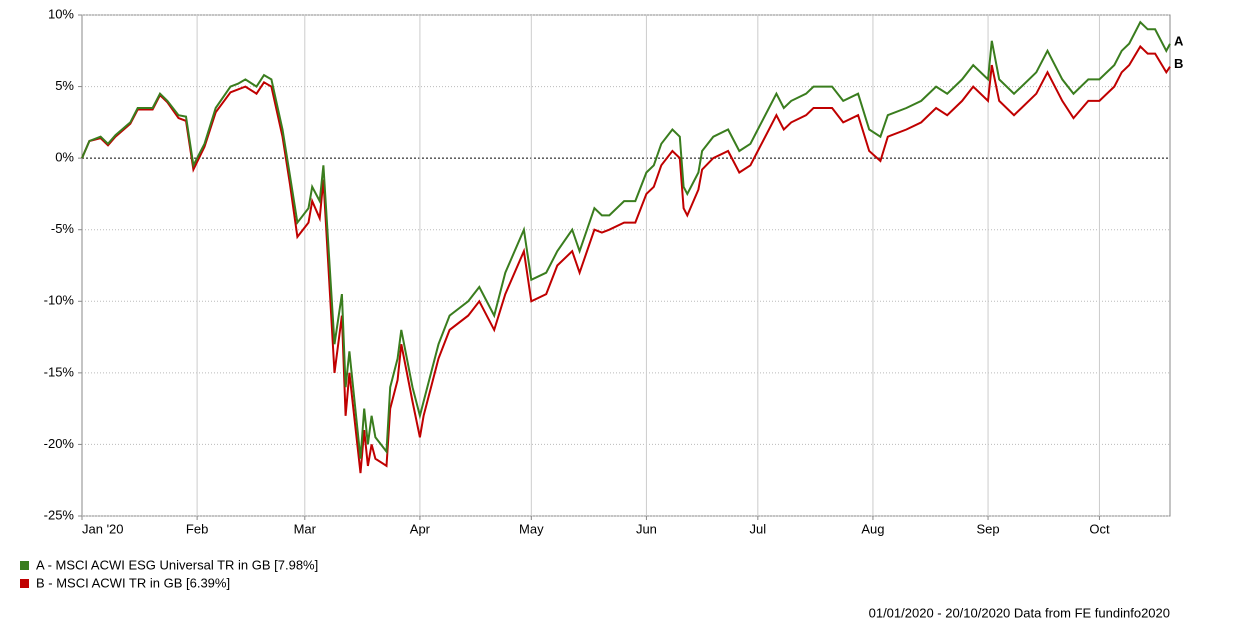 The width and height of the screenshot is (1236, 632). What do you see at coordinates (646, 528) in the screenshot?
I see `x-tick-label: Jun` at bounding box center [646, 528].